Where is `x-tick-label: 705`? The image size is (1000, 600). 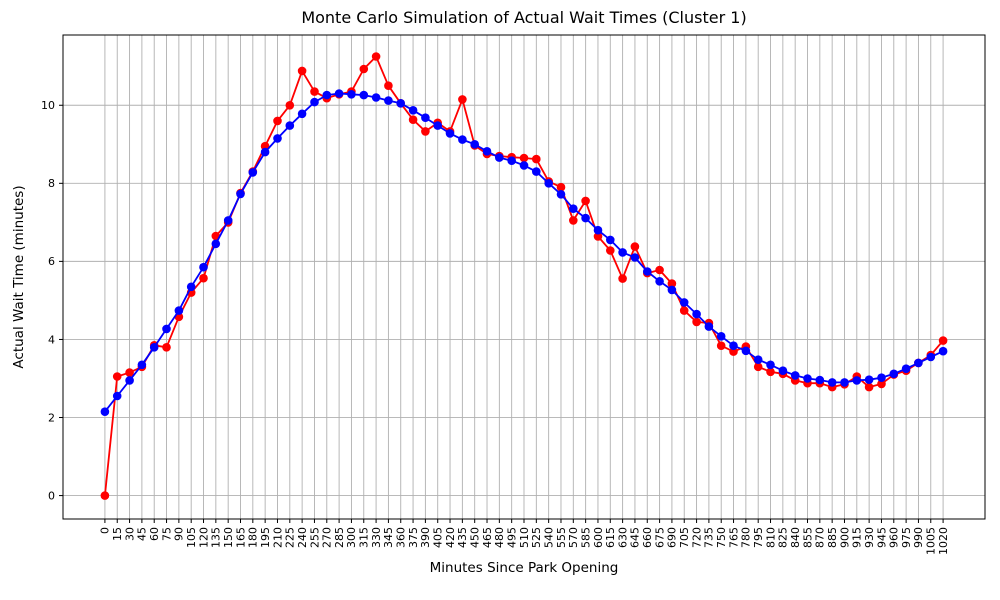
x-tick-label: 705 is located at coordinates (684, 537).